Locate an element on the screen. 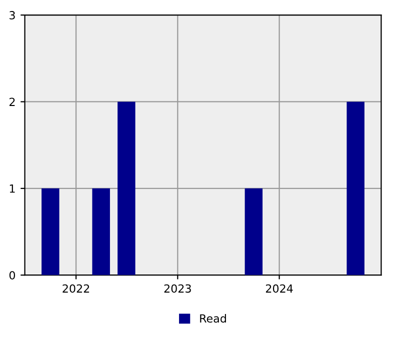  y-tick-label: 3 is located at coordinates (12, 15).